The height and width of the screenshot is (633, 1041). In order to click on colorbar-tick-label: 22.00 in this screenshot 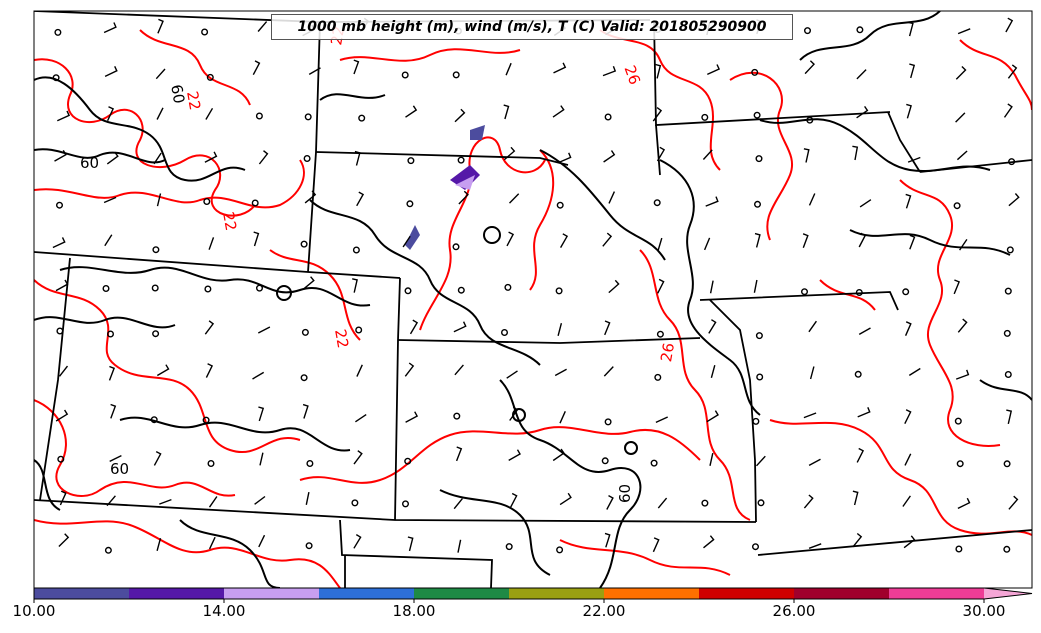, I will do `click(604, 611)`.